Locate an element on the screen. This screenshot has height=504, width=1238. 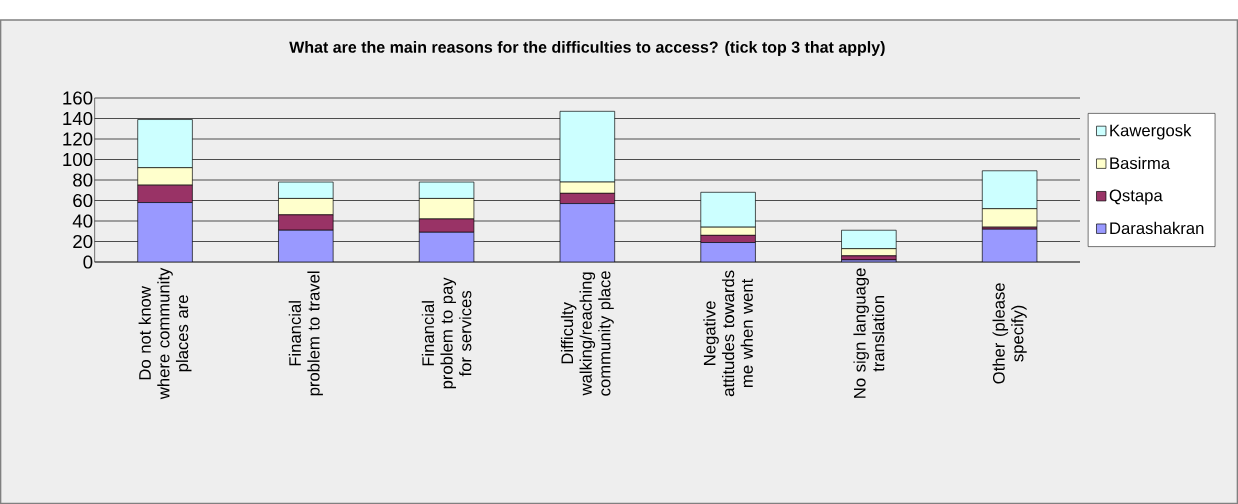
x-tick-label: Do not know where community places are is located at coordinates (165, 333).